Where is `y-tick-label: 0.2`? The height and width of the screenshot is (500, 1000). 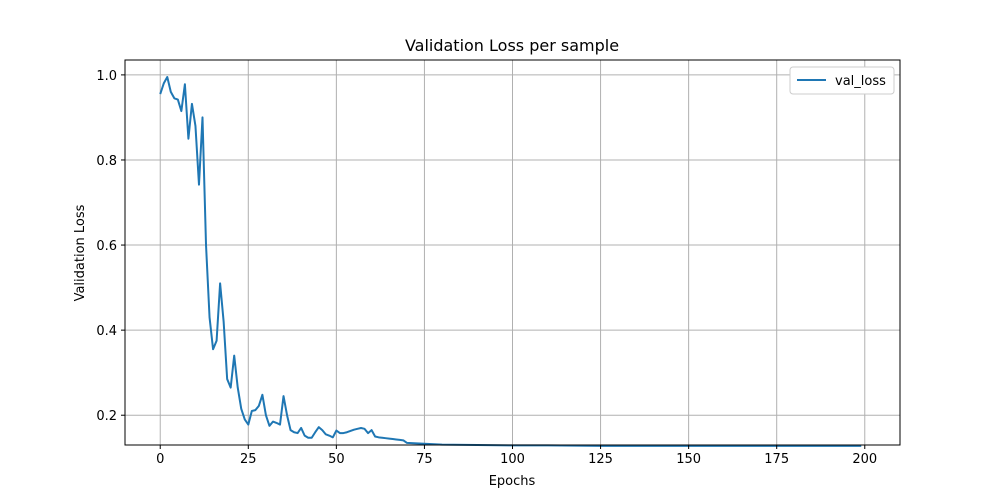 y-tick-label: 0.2 is located at coordinates (106, 416).